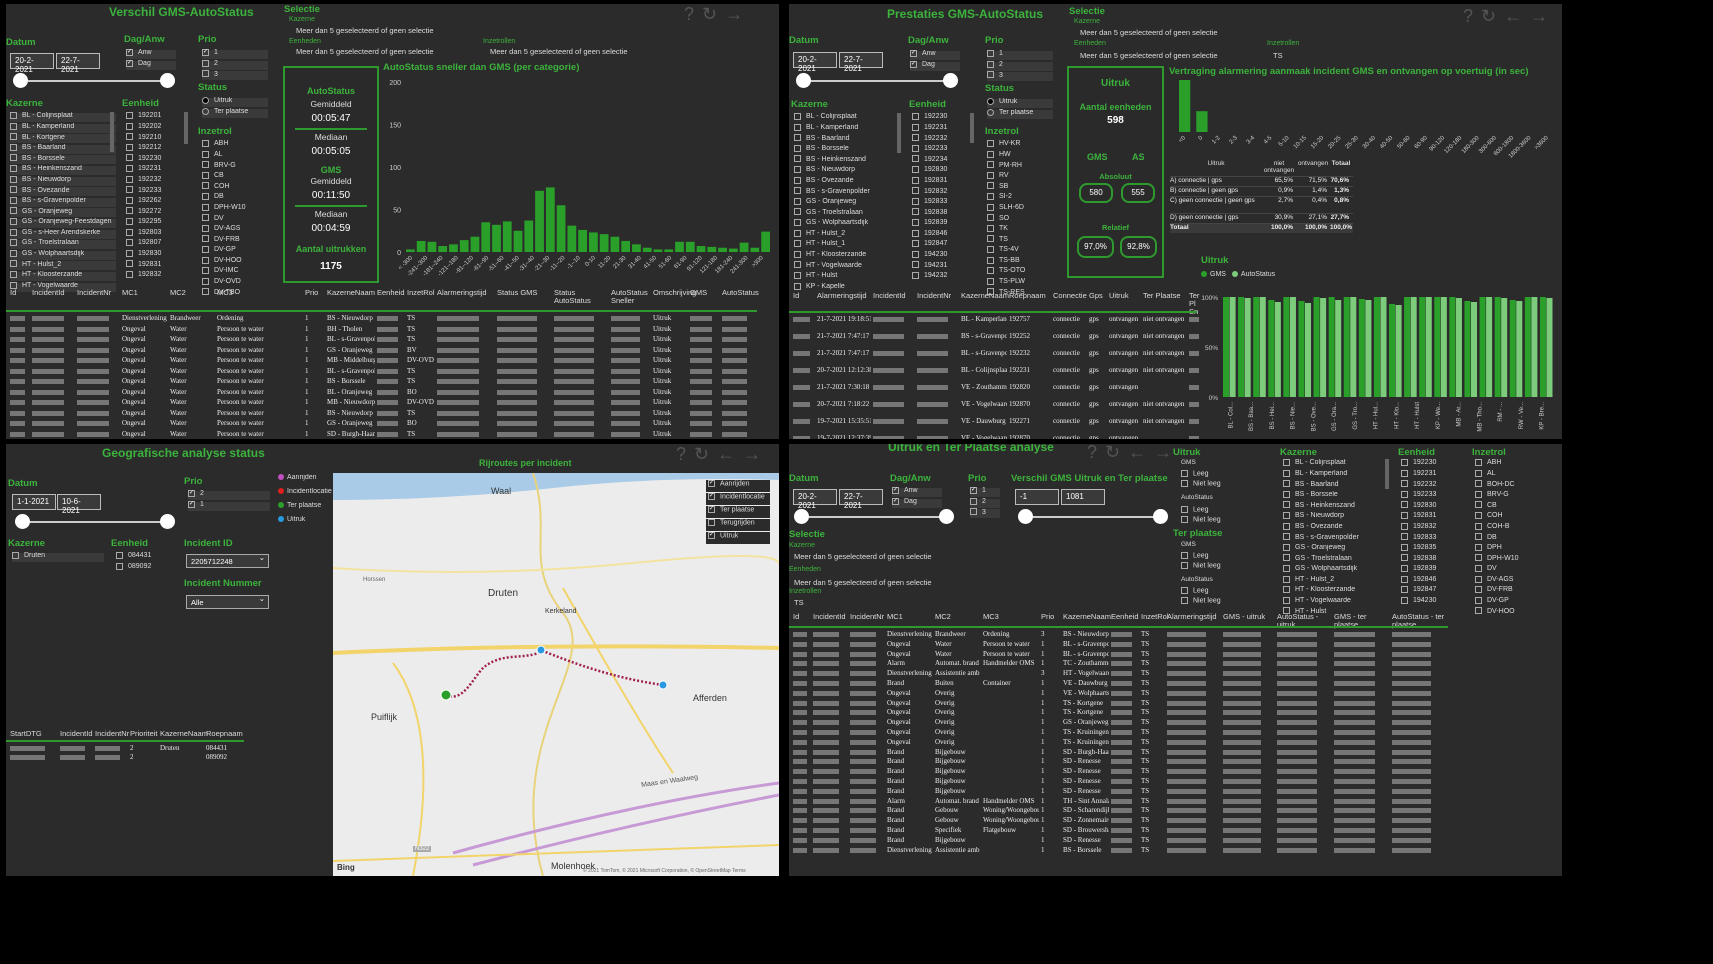  Describe the element at coordinates (1020, 66) in the screenshot. I see `list-item: 2` at that location.